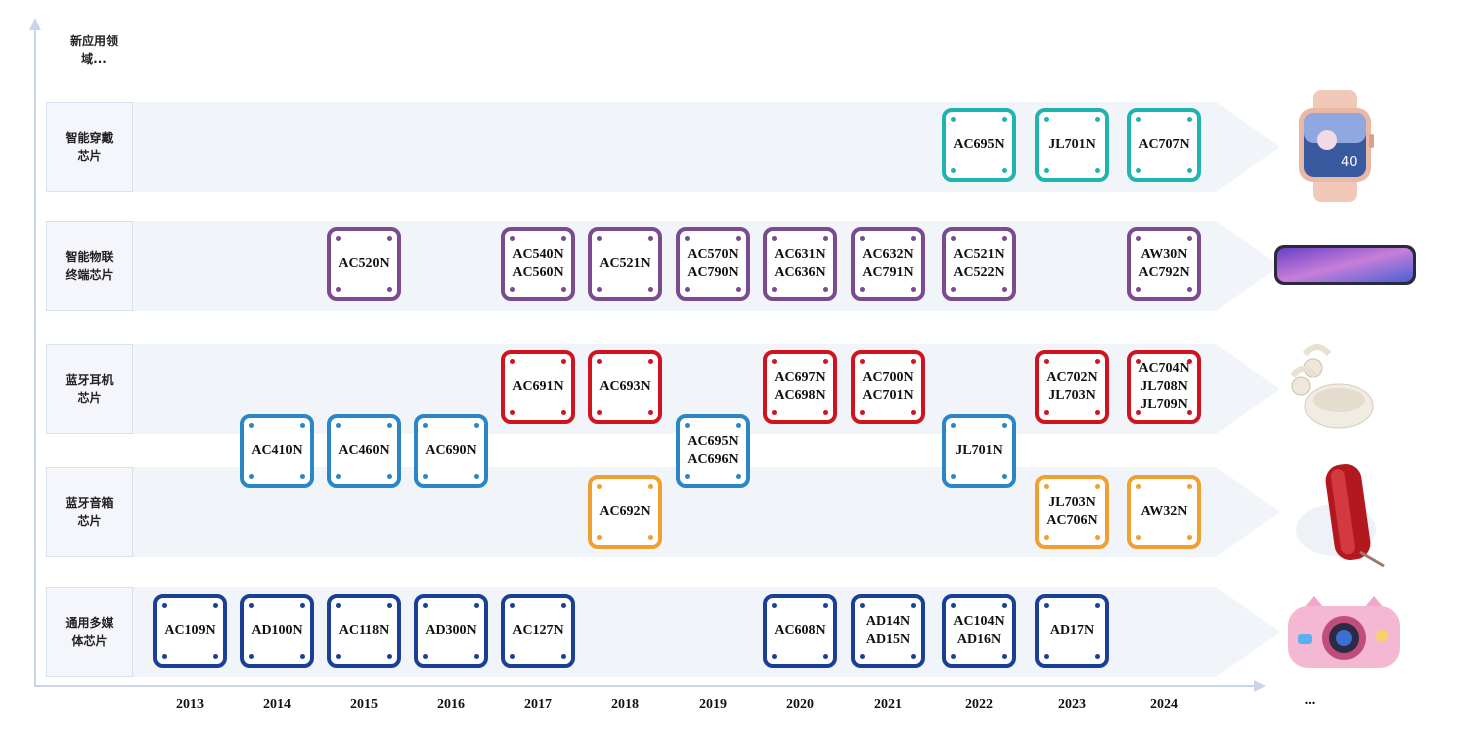  What do you see at coordinates (89, 632) in the screenshot?
I see `category-label-multimedia: 通用多媒 体芯片` at bounding box center [89, 632].